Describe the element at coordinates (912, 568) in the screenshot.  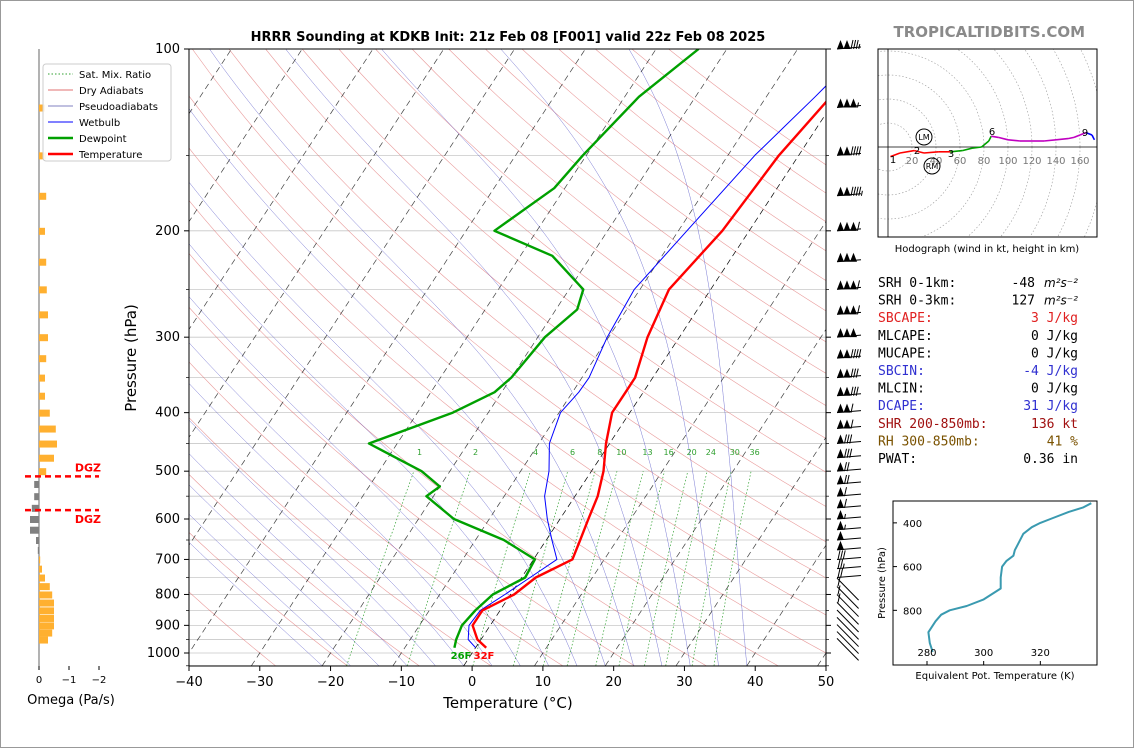
I see `theta-e-y-tick-label: 600` at that location.